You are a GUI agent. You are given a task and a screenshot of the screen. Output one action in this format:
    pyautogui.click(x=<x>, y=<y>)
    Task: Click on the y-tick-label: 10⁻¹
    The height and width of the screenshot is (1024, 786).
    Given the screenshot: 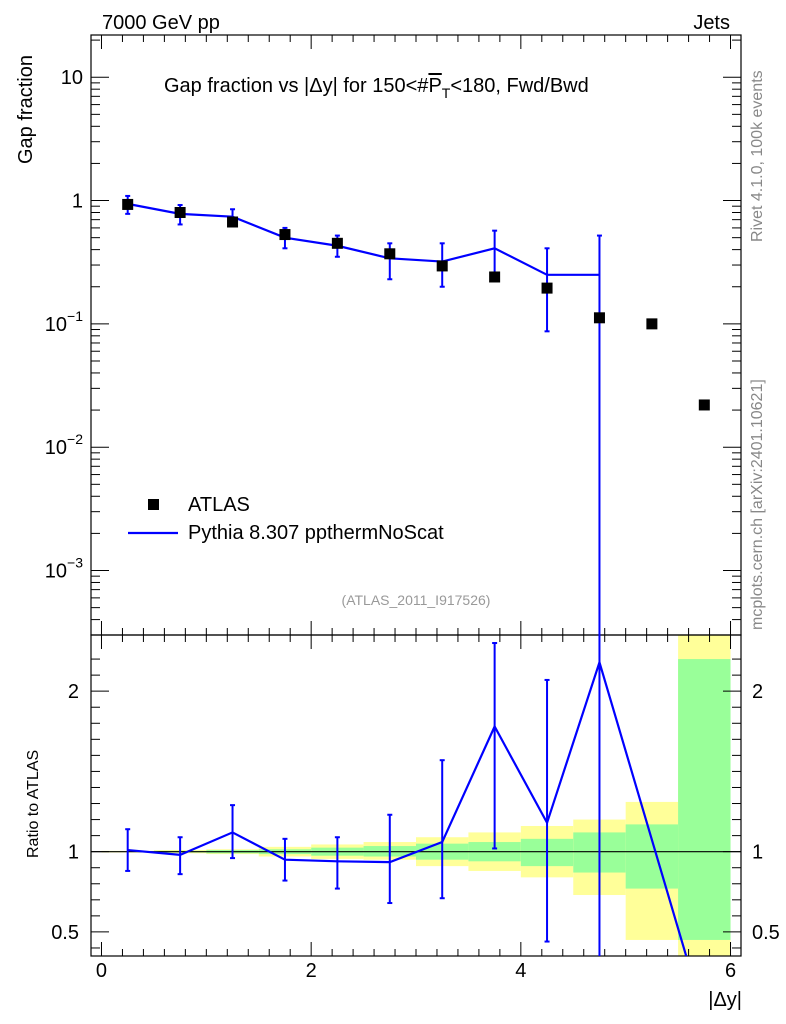 What is the action you would take?
    pyautogui.click(x=64, y=322)
    